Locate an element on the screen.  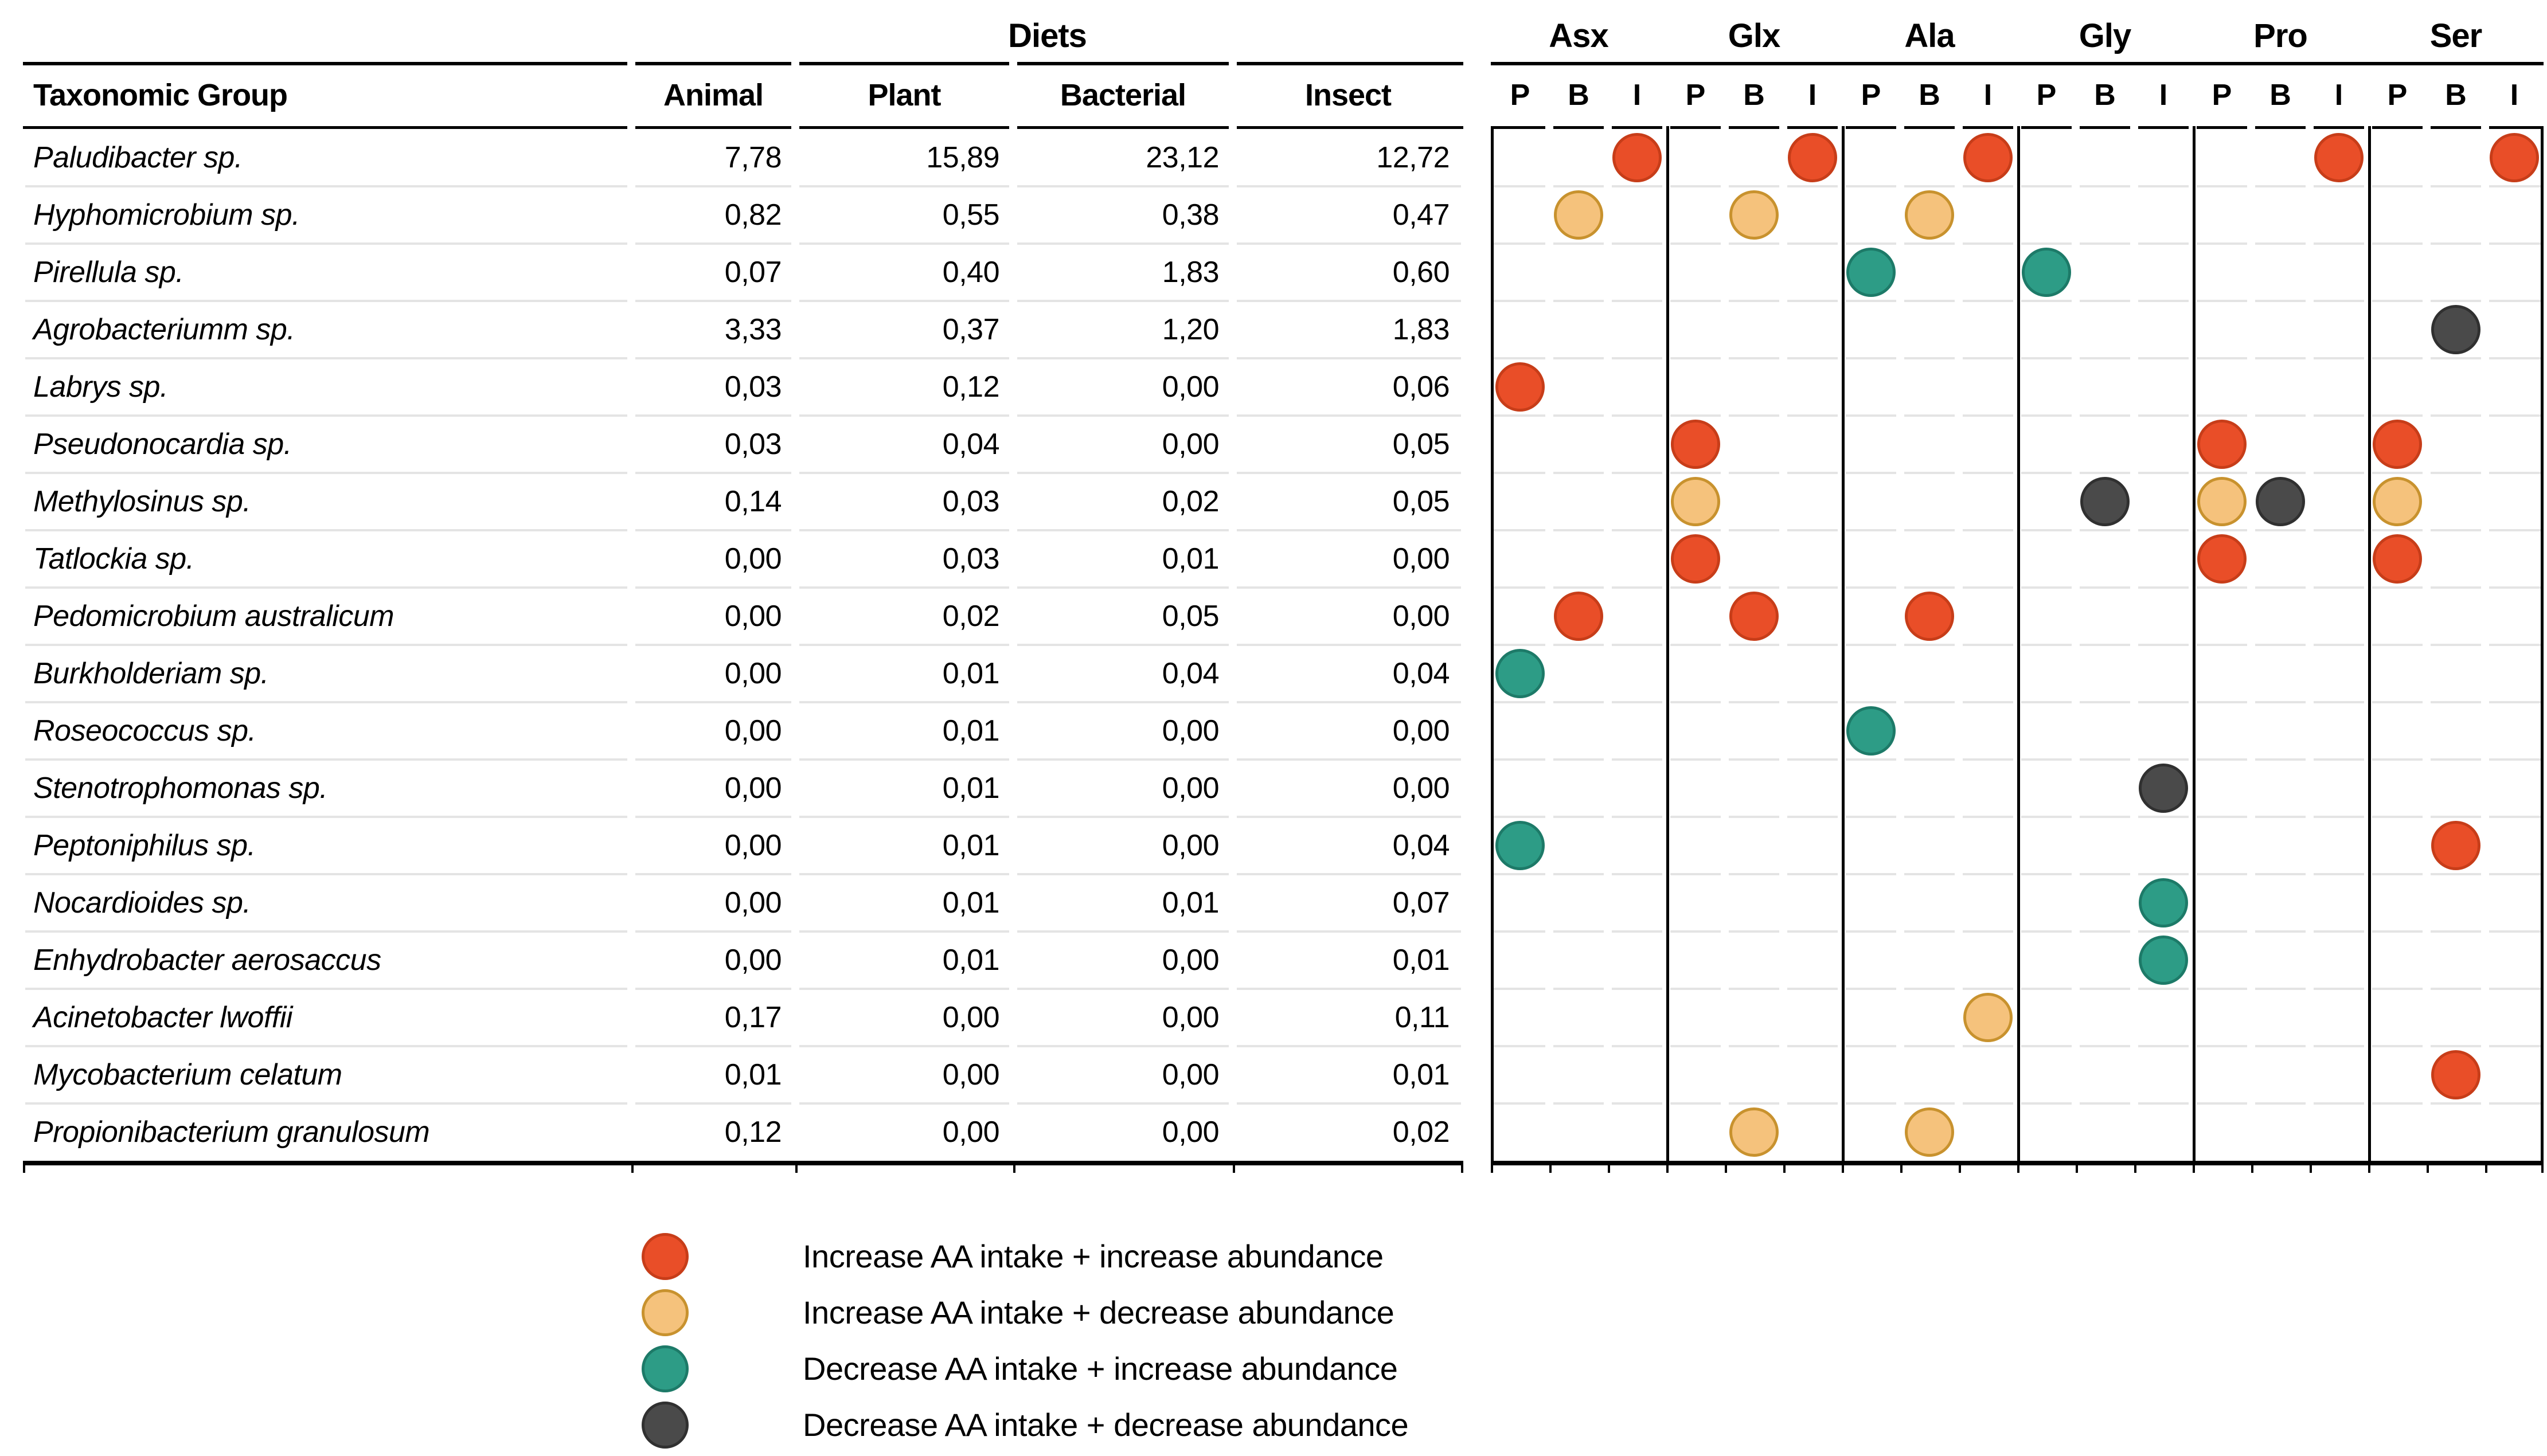
subcol-header-asx-b: B is located at coordinates (1579, 95).